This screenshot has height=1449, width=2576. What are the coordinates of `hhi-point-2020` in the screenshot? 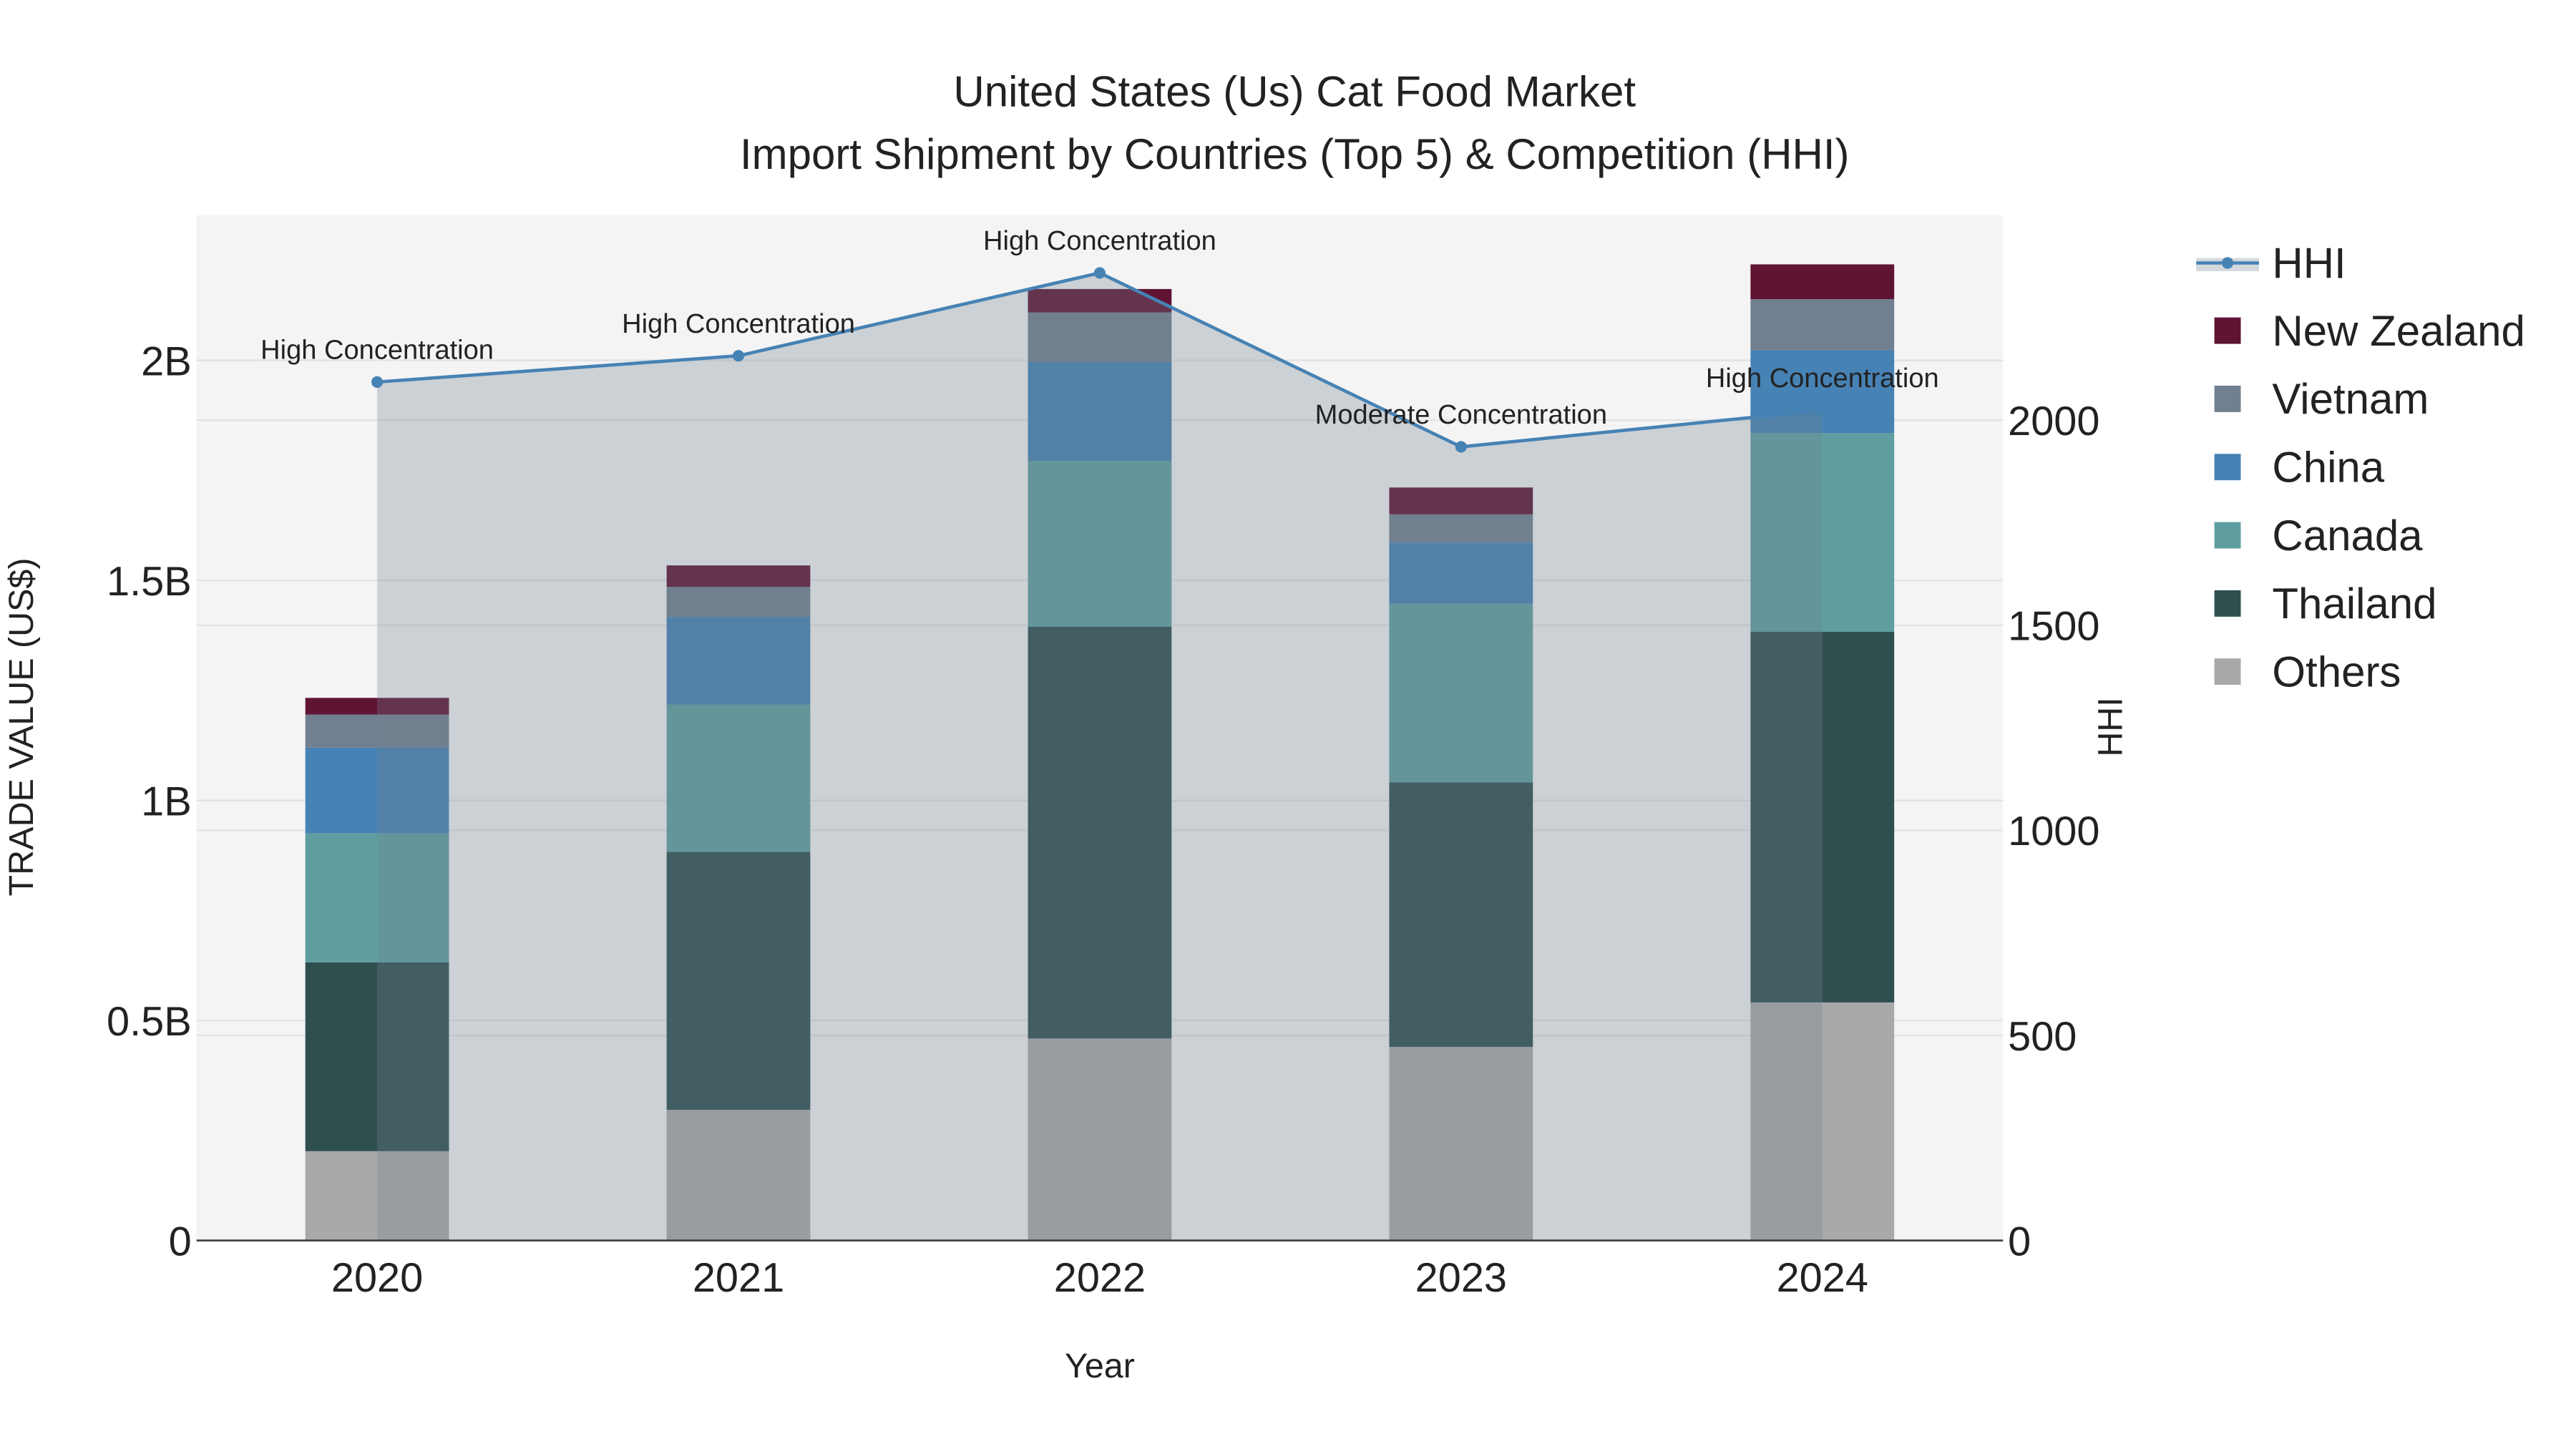 It's located at (377, 382).